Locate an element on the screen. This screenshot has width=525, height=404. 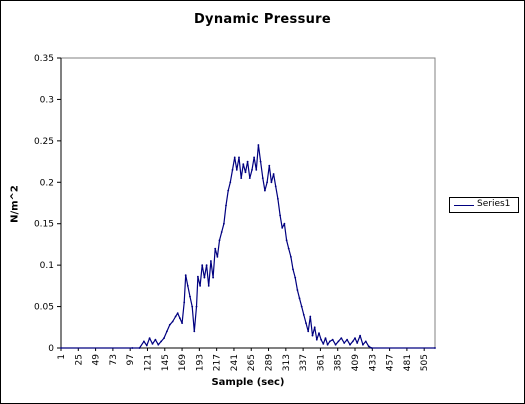
x-tick-label: 145 is located at coordinates (166, 362).